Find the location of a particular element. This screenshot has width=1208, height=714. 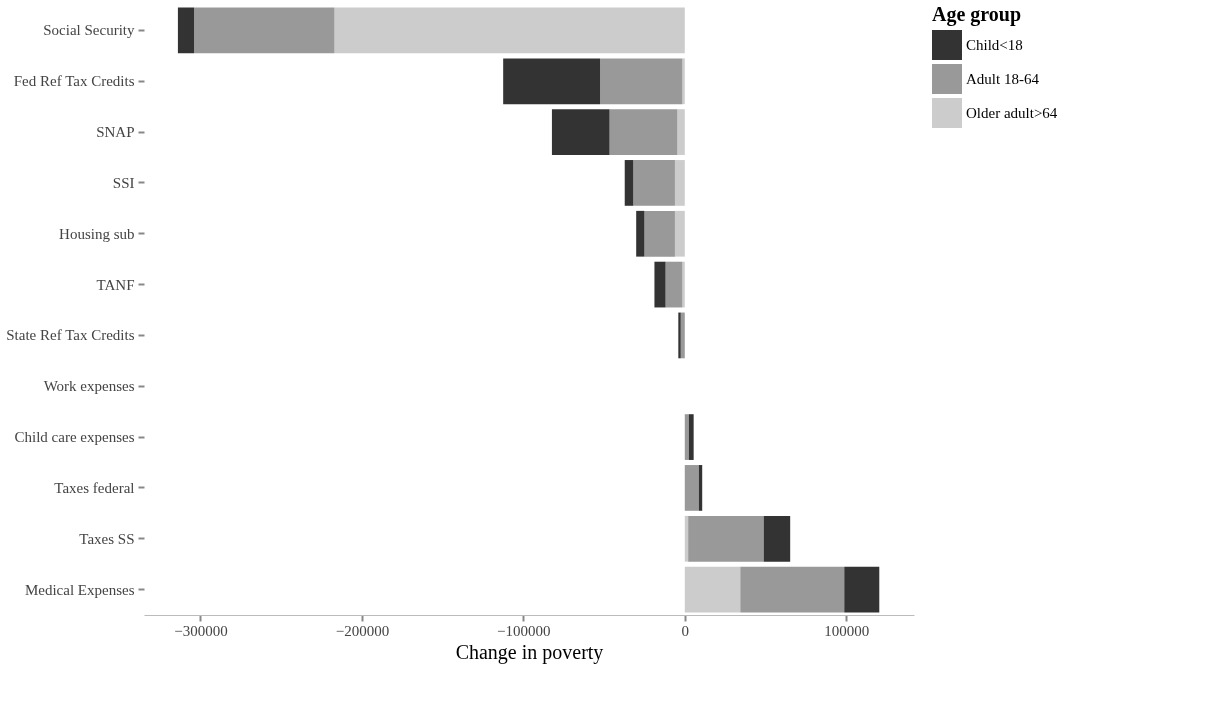

y-tick-label: SSI is located at coordinates (123, 182).